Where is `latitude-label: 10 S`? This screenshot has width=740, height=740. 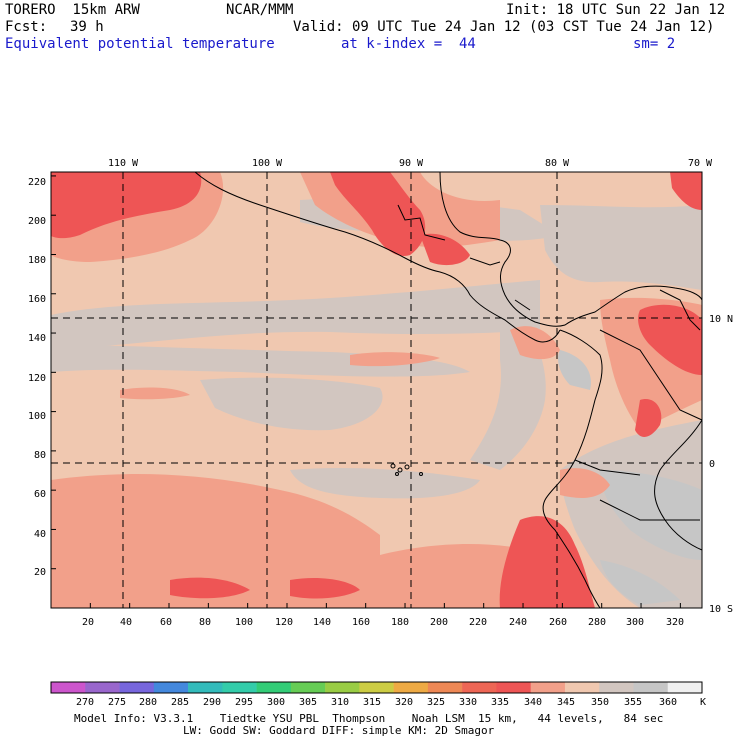 latitude-label: 10 S is located at coordinates (721, 609).